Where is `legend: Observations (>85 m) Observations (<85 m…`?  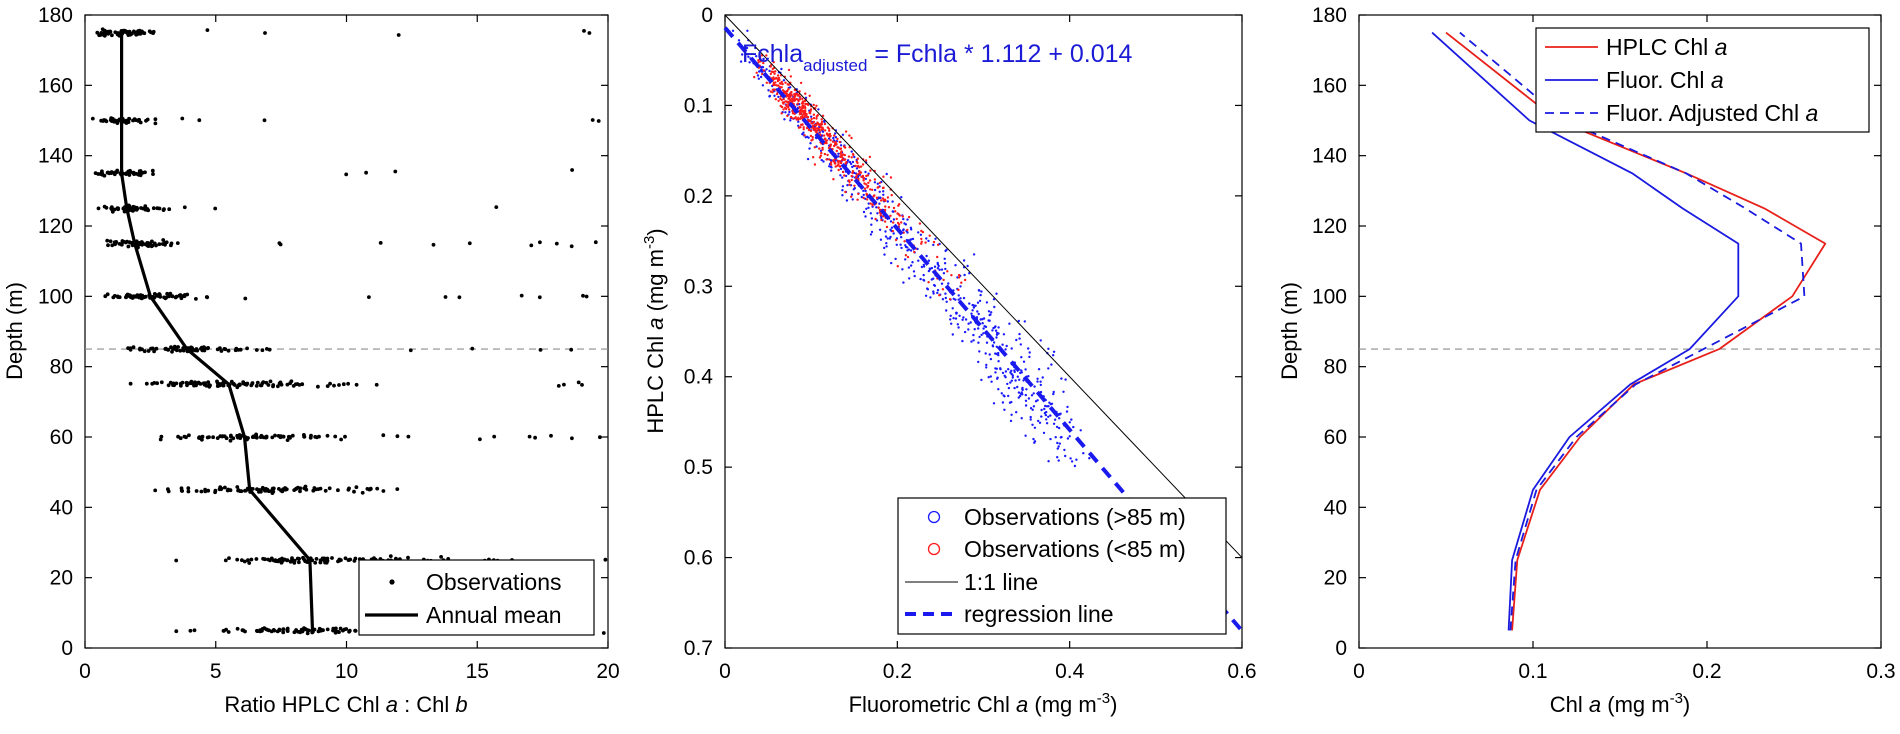
legend: Observations (>85 m) Observations (<85 m… is located at coordinates (1062, 566).